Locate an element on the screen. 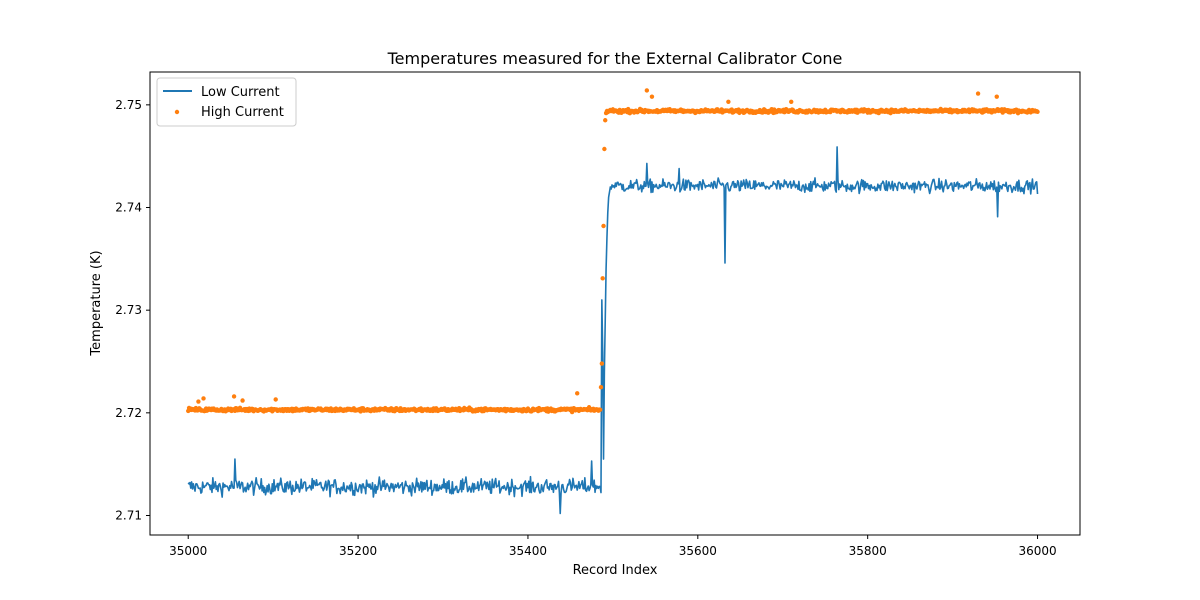 This screenshot has height=600, width=1200. y-axis-label: Temperature (K) is located at coordinates (96, 303).